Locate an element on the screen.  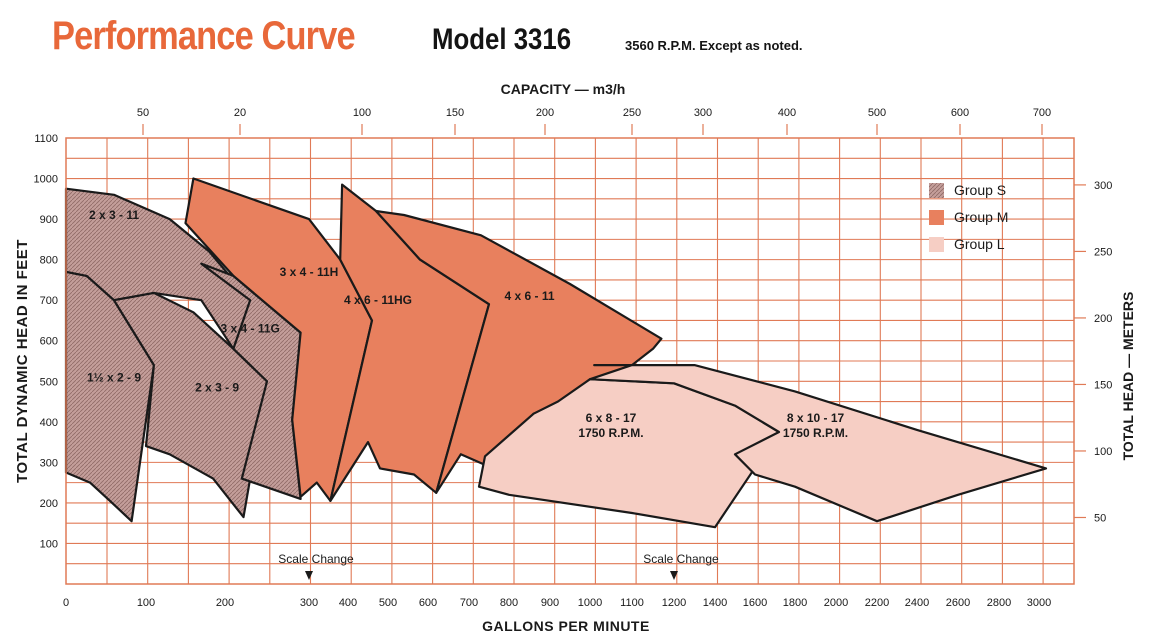
x2-tick-label: 500 is located at coordinates (877, 113).